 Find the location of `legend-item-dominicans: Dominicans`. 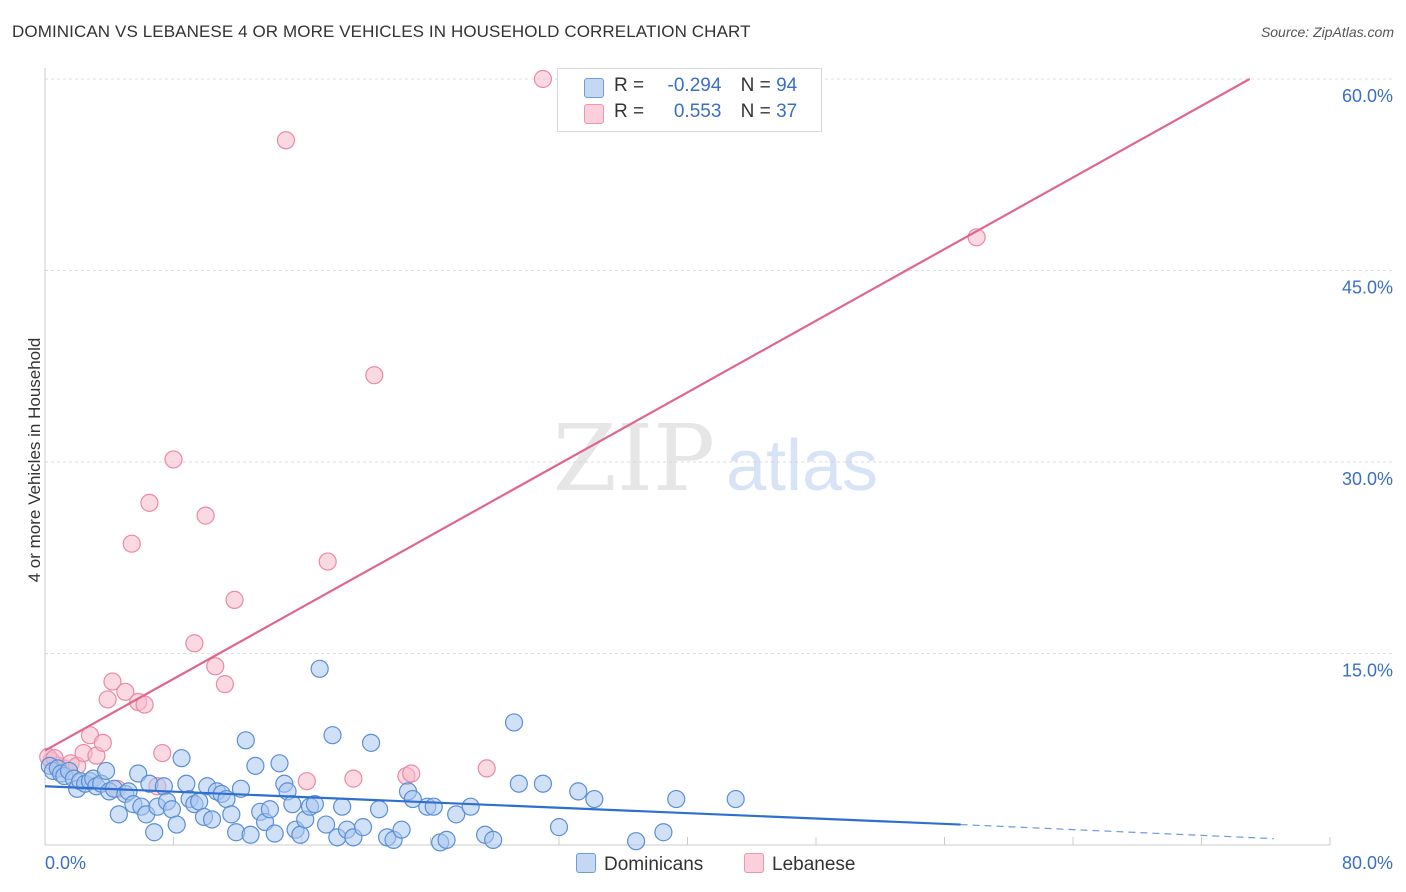

legend-item-dominicans: Dominicans is located at coordinates (639, 864).